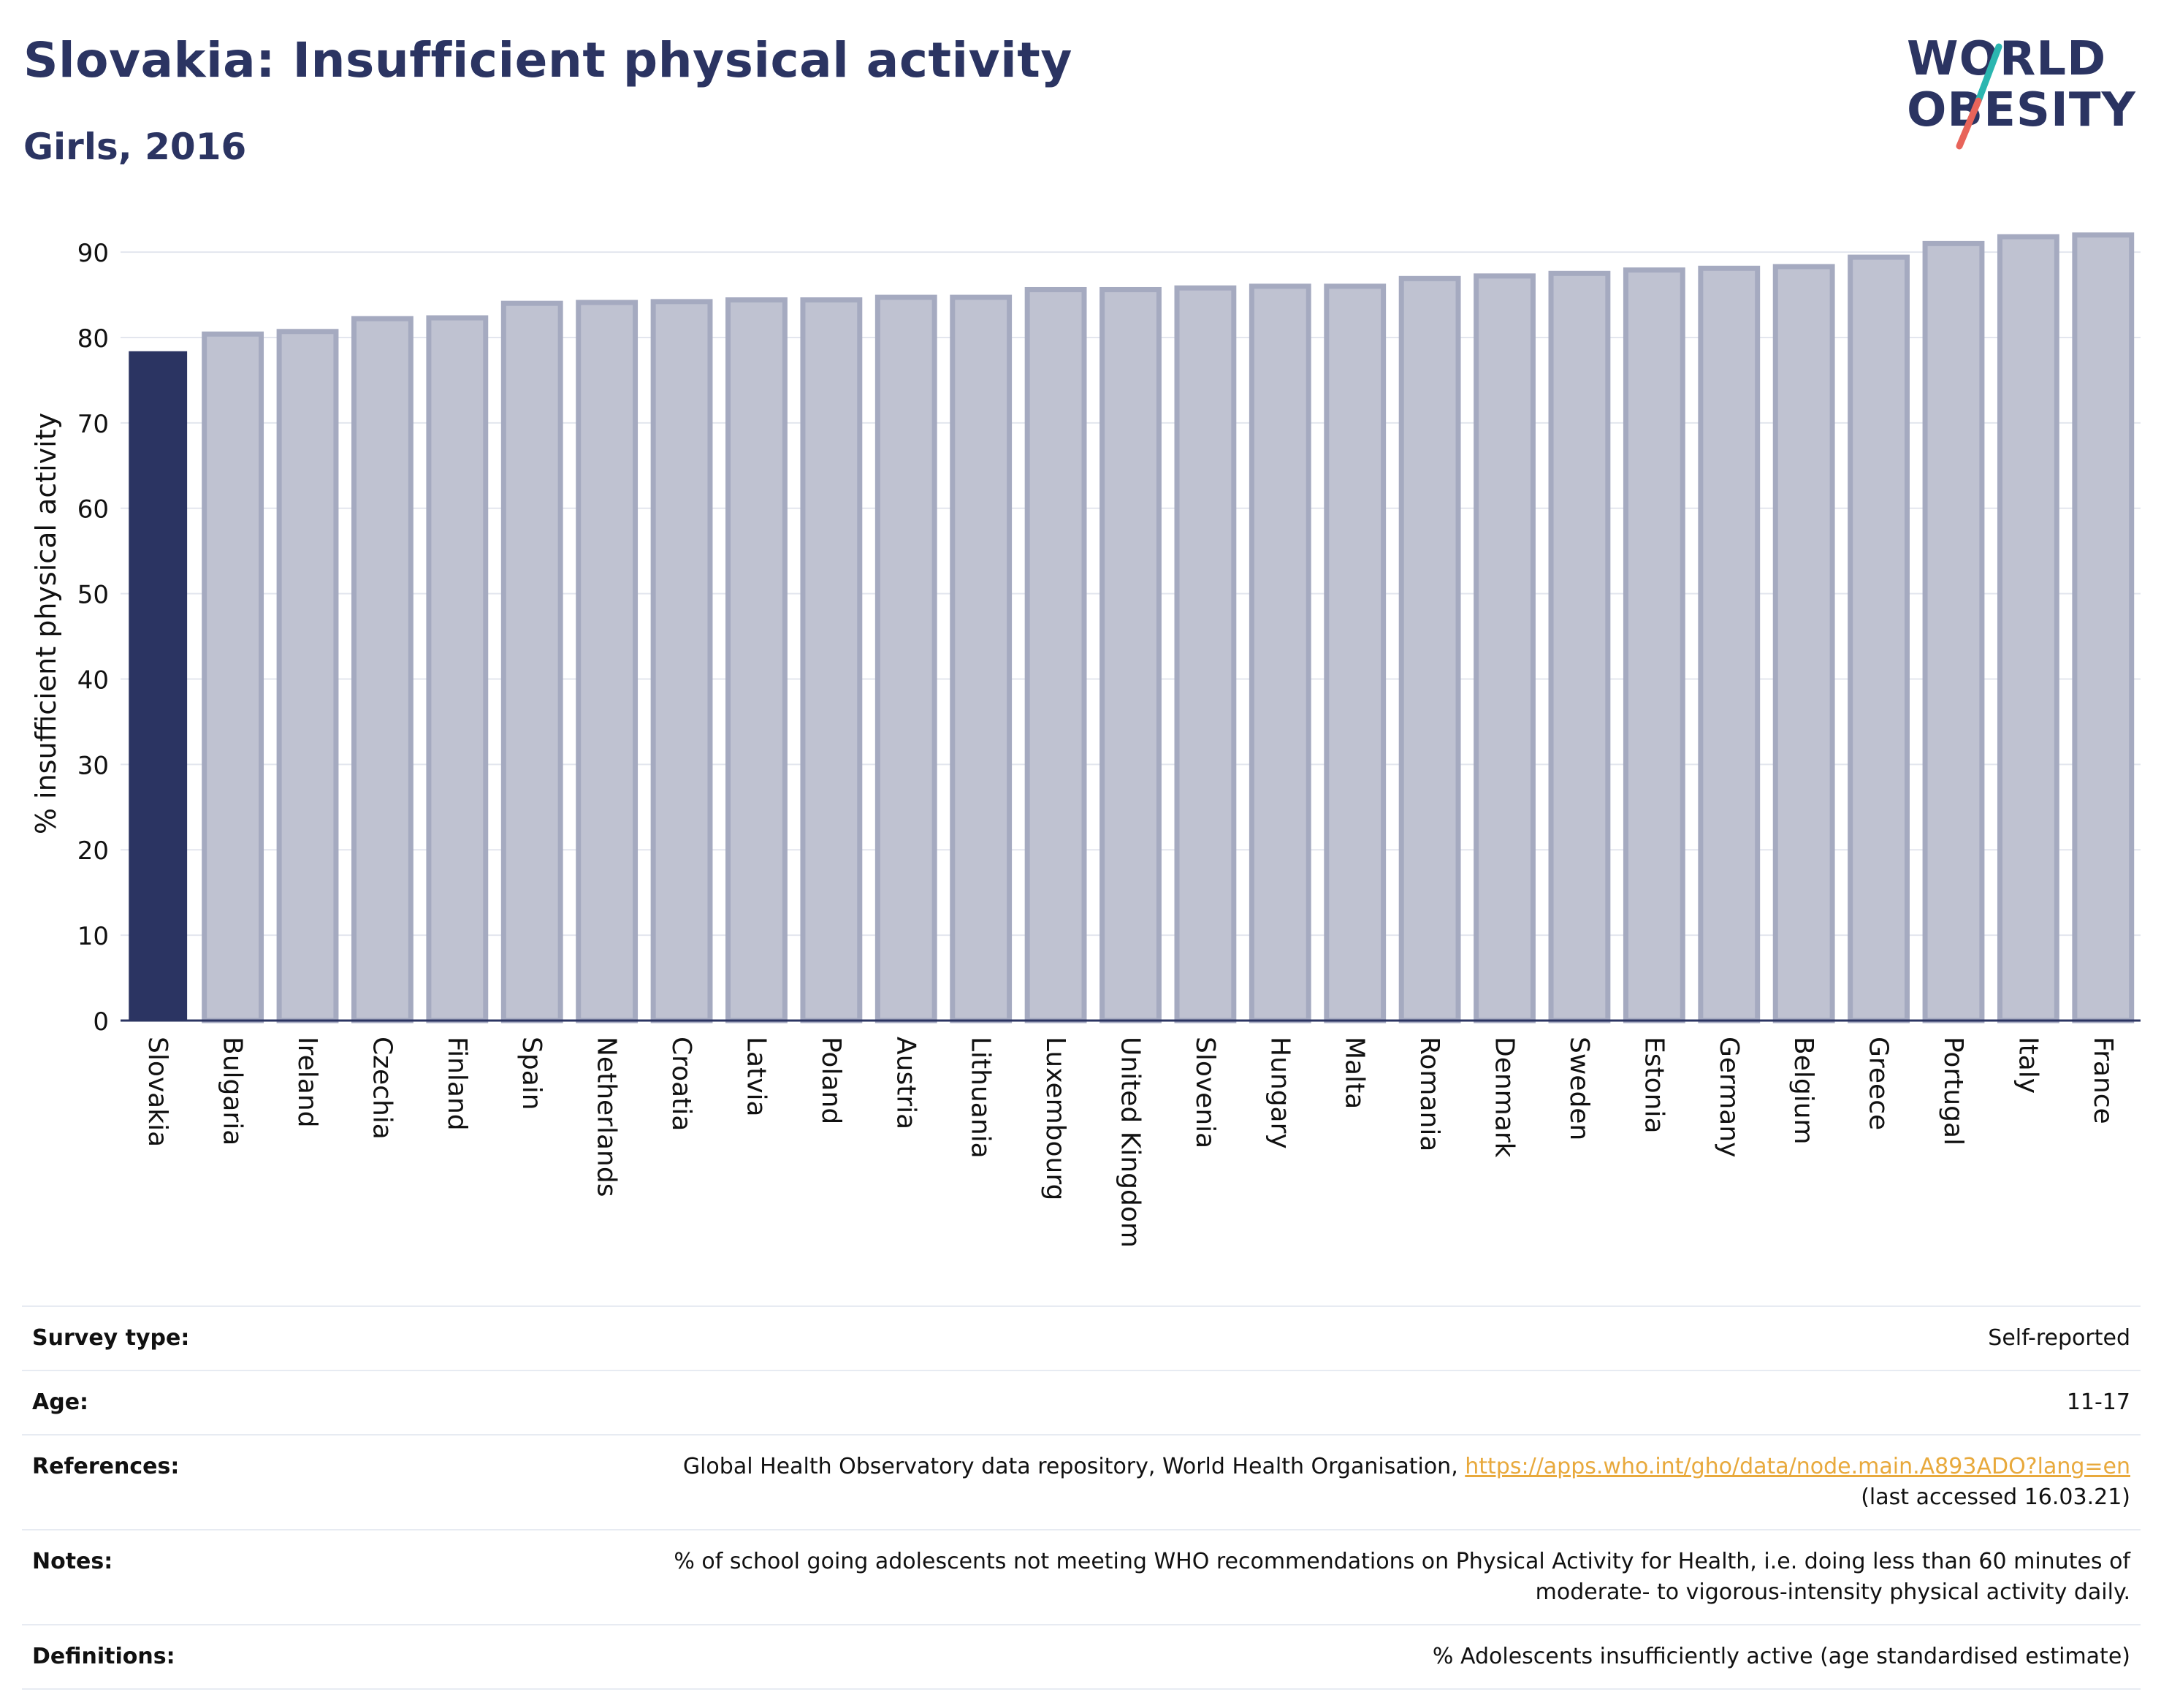 The image size is (2161, 1708). Describe the element at coordinates (93, 766) in the screenshot. I see `y-tick-label: 30` at that location.